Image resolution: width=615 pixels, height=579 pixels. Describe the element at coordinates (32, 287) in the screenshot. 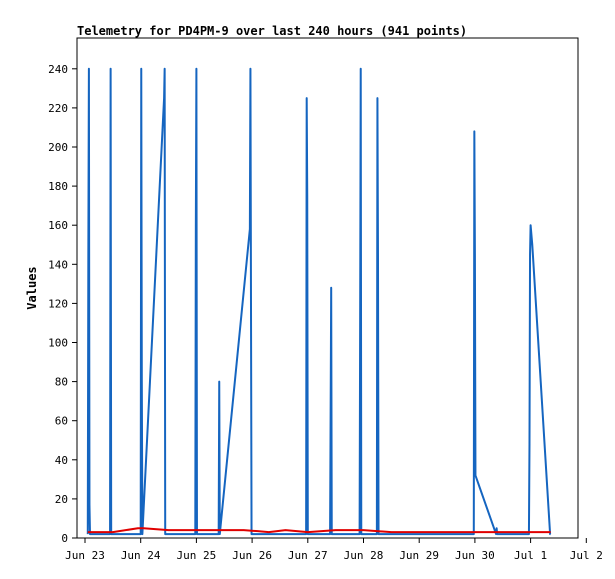

I see `y-axis-label: Values` at that location.